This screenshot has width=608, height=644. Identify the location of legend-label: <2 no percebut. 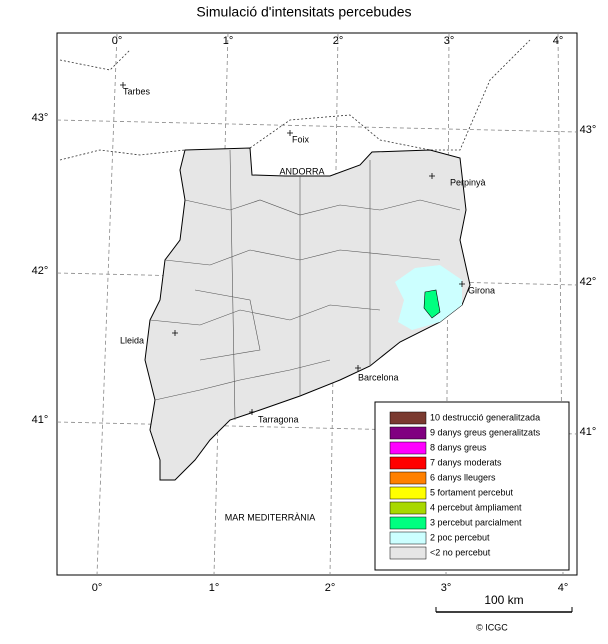
(460, 552).